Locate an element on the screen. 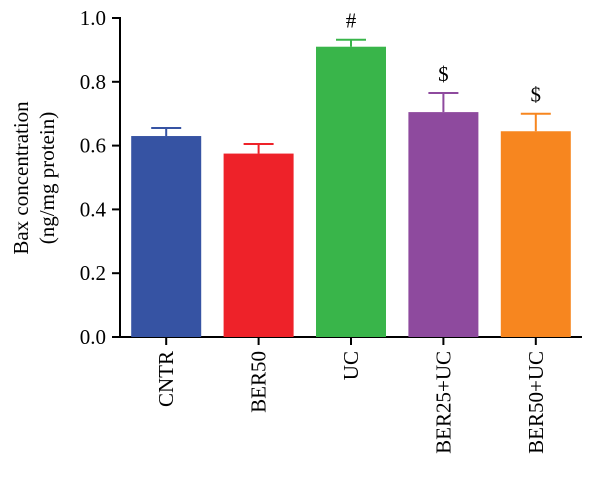 The image size is (600, 477). x-category-label: UC is located at coordinates (351, 365).